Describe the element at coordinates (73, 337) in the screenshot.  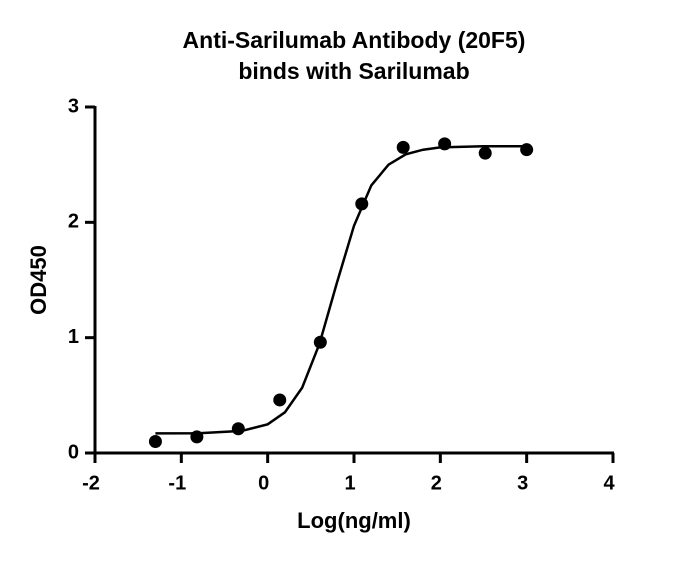
I see `y-tick-label: 1` at that location.